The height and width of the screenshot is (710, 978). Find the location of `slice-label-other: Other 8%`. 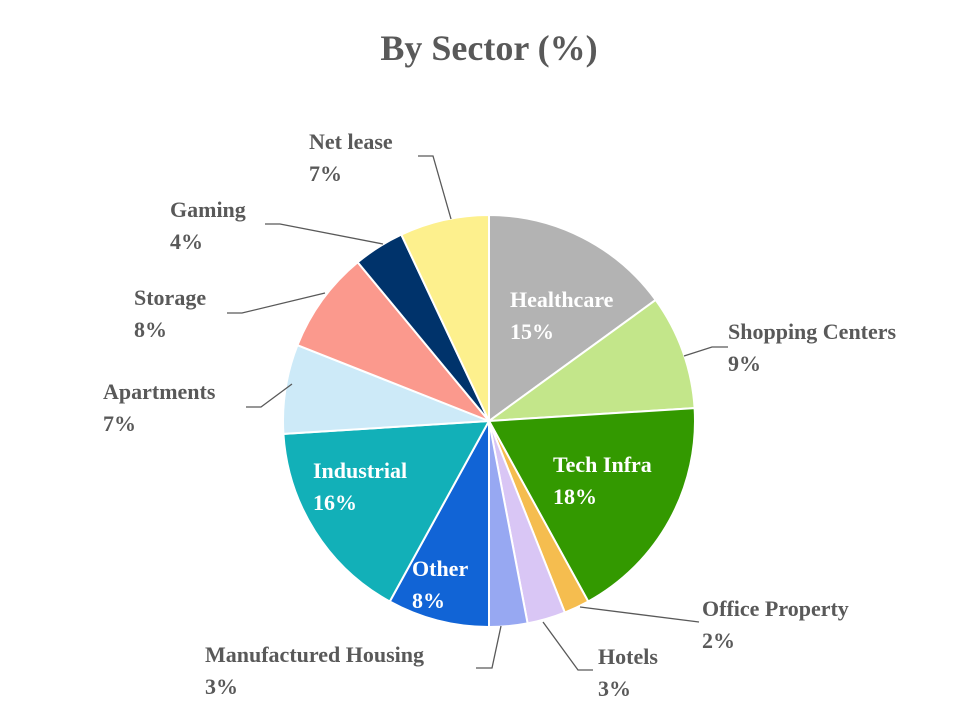

slice-label-other: Other 8% is located at coordinates (440, 584).